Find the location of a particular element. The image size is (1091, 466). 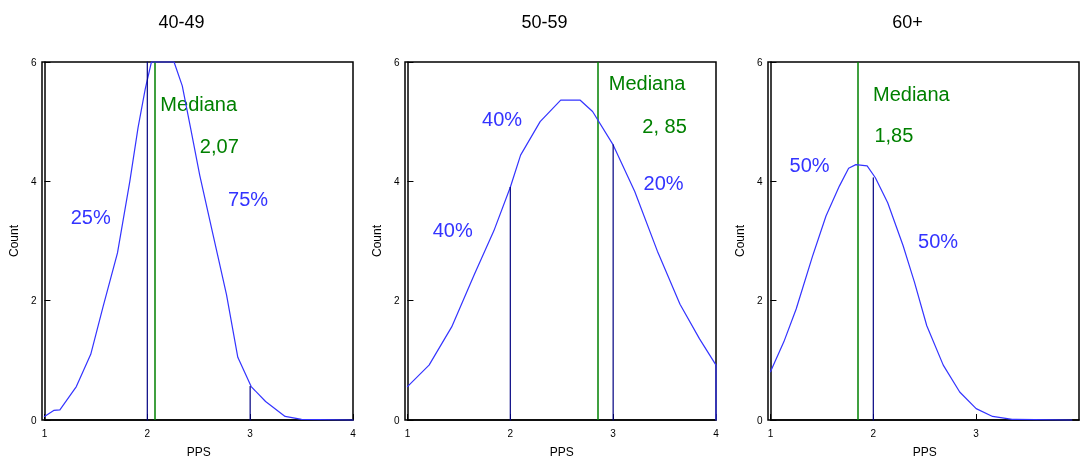

annotation: 1,85 is located at coordinates (894, 134).